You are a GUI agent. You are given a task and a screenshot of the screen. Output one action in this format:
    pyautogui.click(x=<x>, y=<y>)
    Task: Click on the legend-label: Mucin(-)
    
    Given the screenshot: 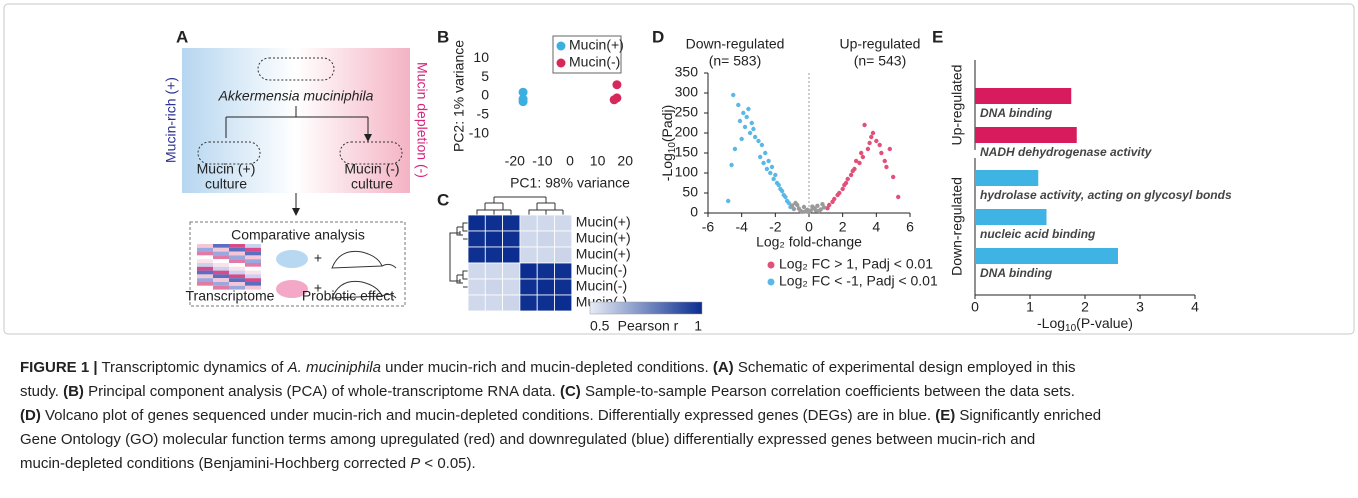 What is the action you would take?
    pyautogui.click(x=594, y=62)
    